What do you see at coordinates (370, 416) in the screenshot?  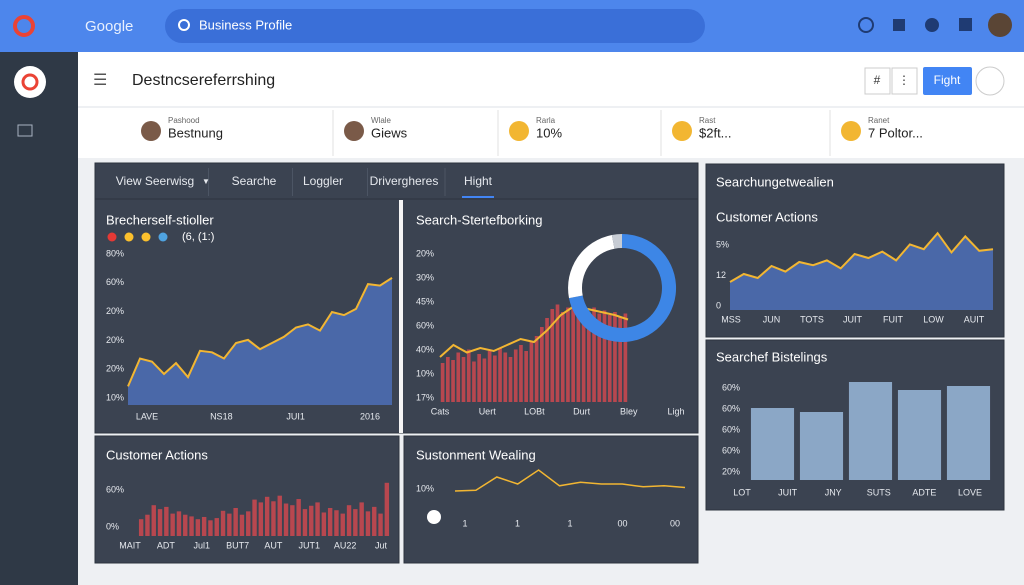 I see `x-tick-label: 2016` at bounding box center [370, 416].